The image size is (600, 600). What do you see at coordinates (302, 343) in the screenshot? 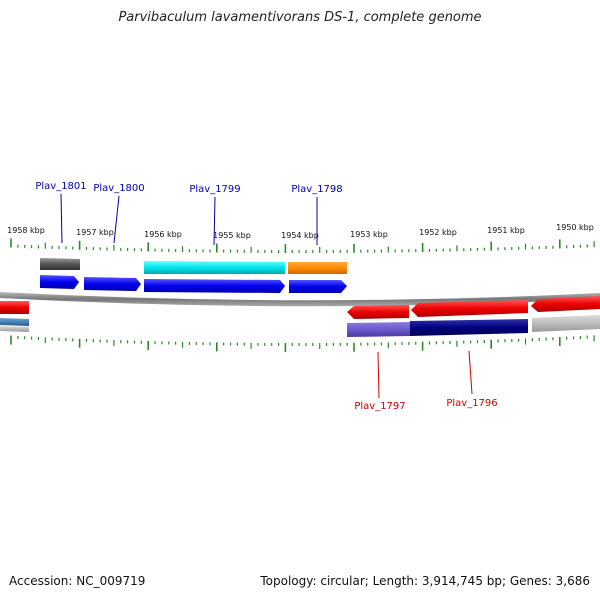
I see `lower-tick-row` at bounding box center [302, 343].